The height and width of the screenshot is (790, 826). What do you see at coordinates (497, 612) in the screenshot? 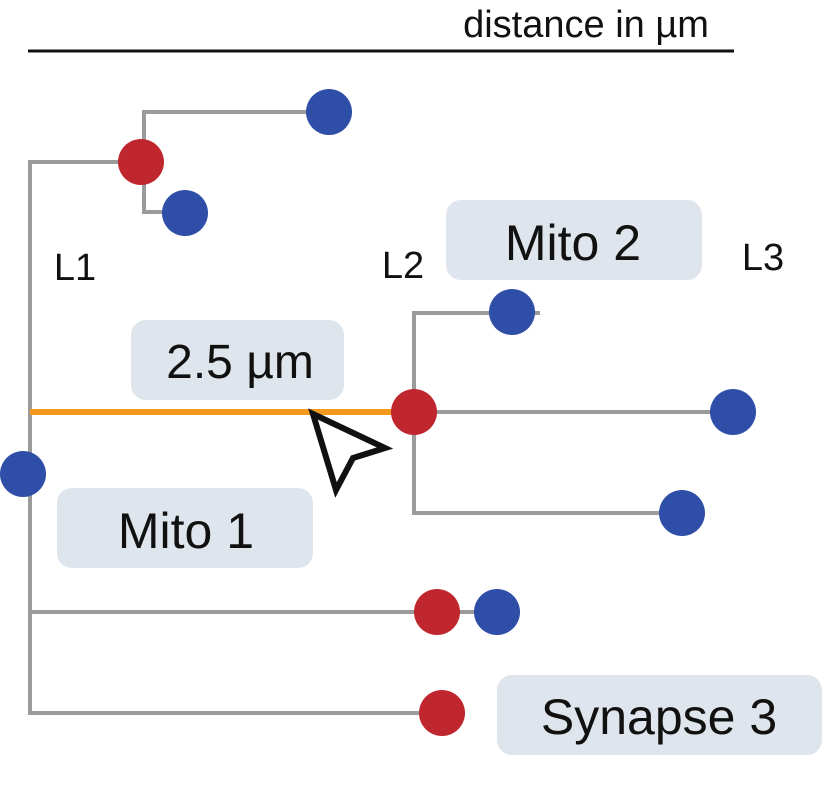
I see `node-blue-lower` at bounding box center [497, 612].